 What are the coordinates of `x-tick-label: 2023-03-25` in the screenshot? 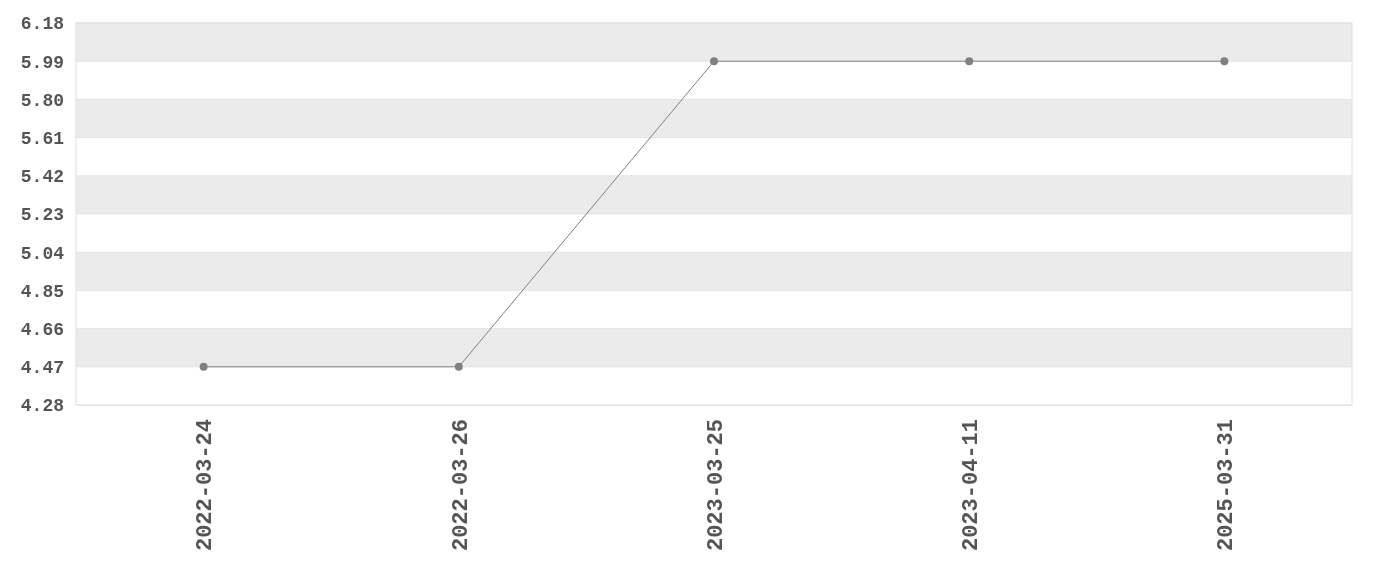 It's located at (716, 485).